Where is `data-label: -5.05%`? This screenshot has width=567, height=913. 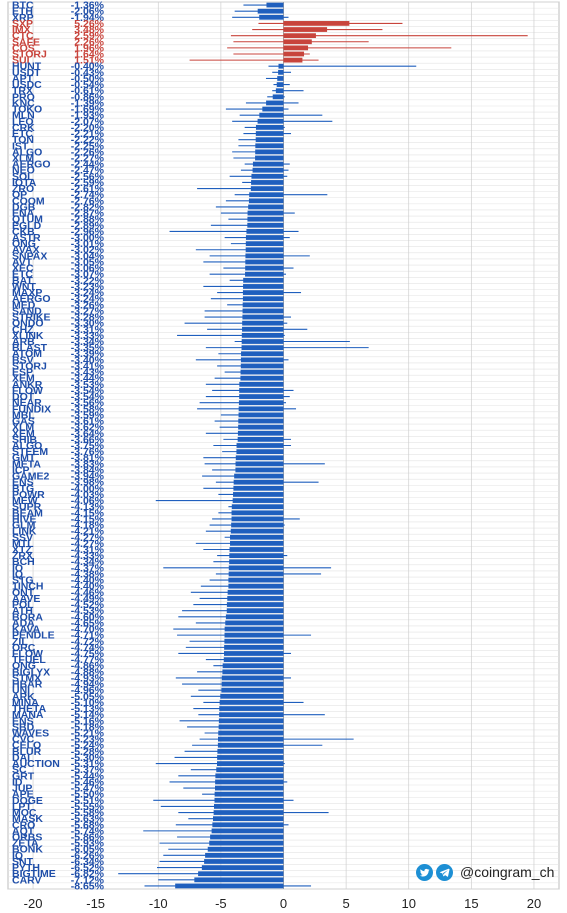
data-label: -5.05% is located at coordinates (88, 697).